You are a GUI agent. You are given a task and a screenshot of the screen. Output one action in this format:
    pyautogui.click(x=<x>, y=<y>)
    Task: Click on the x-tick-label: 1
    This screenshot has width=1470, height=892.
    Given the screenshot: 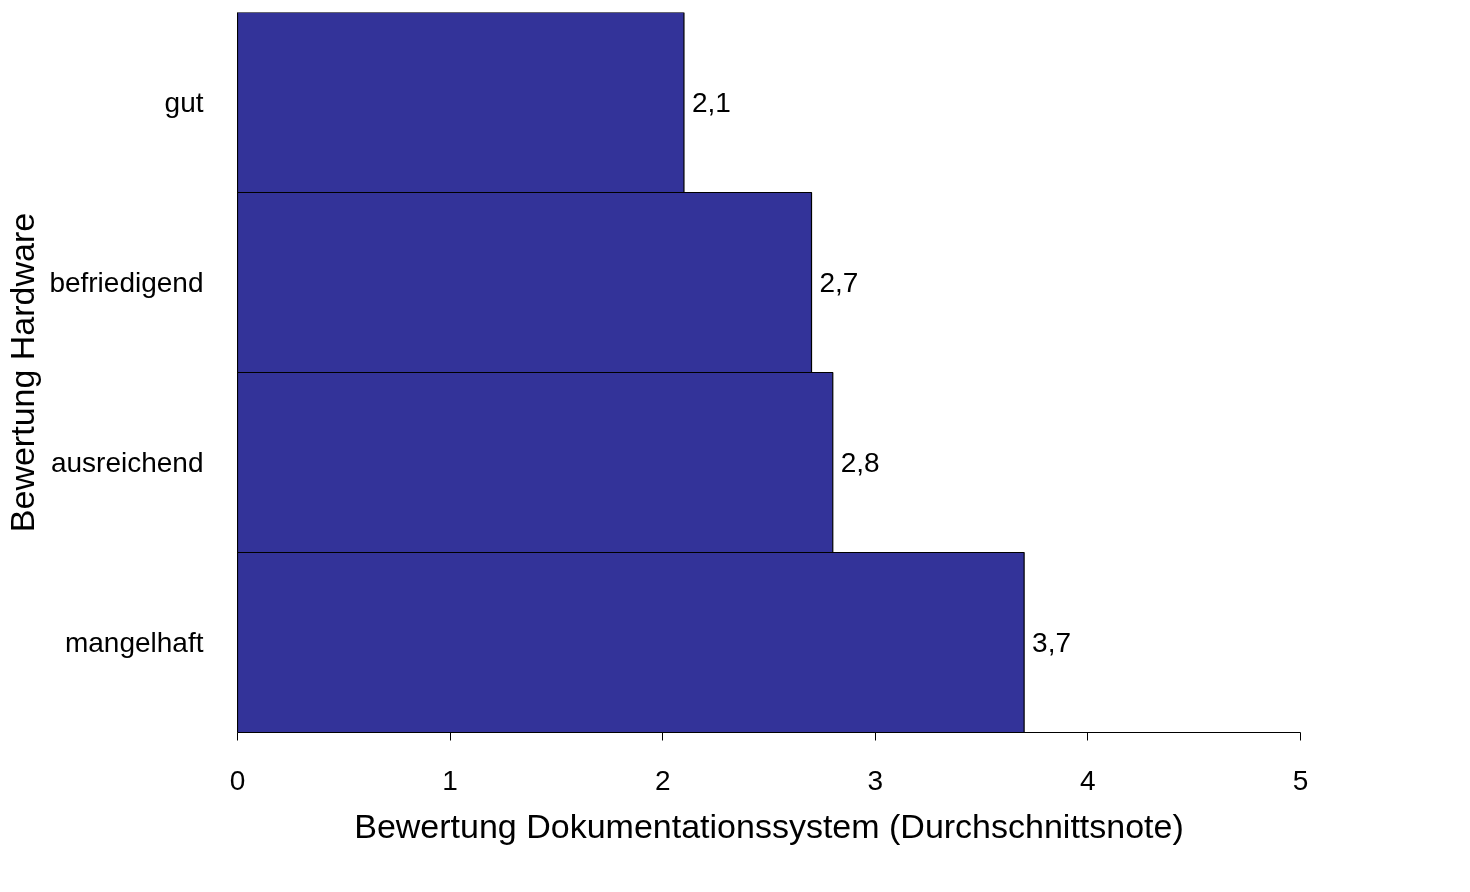 What is the action you would take?
    pyautogui.click(x=450, y=780)
    